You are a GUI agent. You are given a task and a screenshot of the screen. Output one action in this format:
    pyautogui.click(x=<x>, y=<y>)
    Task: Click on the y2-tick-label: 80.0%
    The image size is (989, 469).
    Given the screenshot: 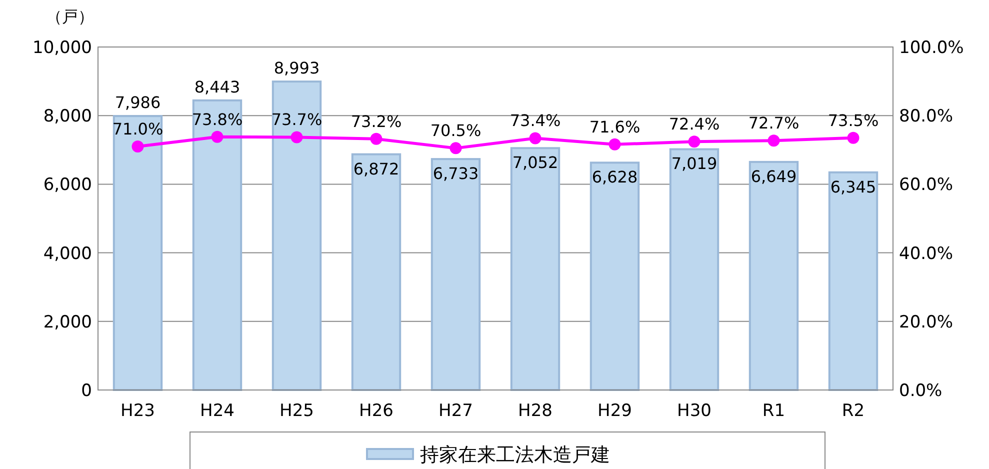 What is the action you would take?
    pyautogui.click(x=926, y=116)
    